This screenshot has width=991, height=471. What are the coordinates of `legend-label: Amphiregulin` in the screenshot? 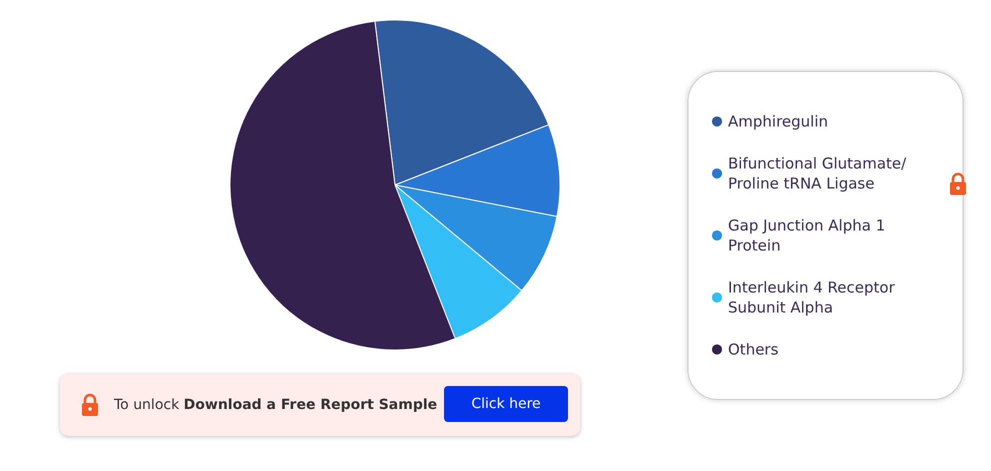 It's located at (778, 121).